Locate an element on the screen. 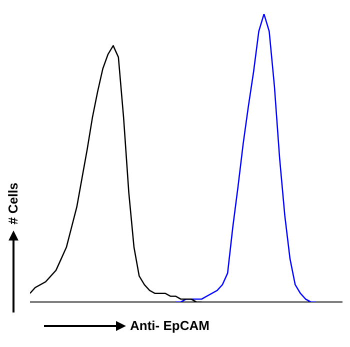 Image resolution: width=350 pixels, height=347 pixels. x-axis-title: Anti- EpCAM is located at coordinates (170, 325).